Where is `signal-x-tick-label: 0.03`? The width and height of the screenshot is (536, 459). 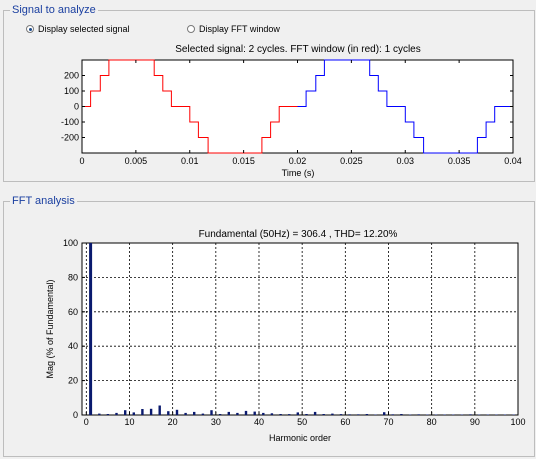
signal-x-tick-label: 0.03 is located at coordinates (405, 161).